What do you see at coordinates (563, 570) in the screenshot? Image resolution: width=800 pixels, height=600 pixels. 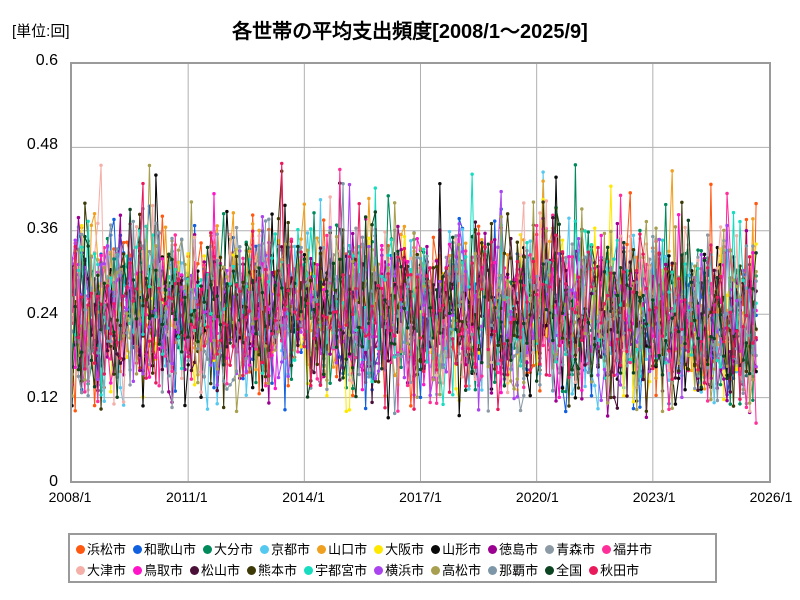 I see `legend-item: 全国` at bounding box center [563, 570].